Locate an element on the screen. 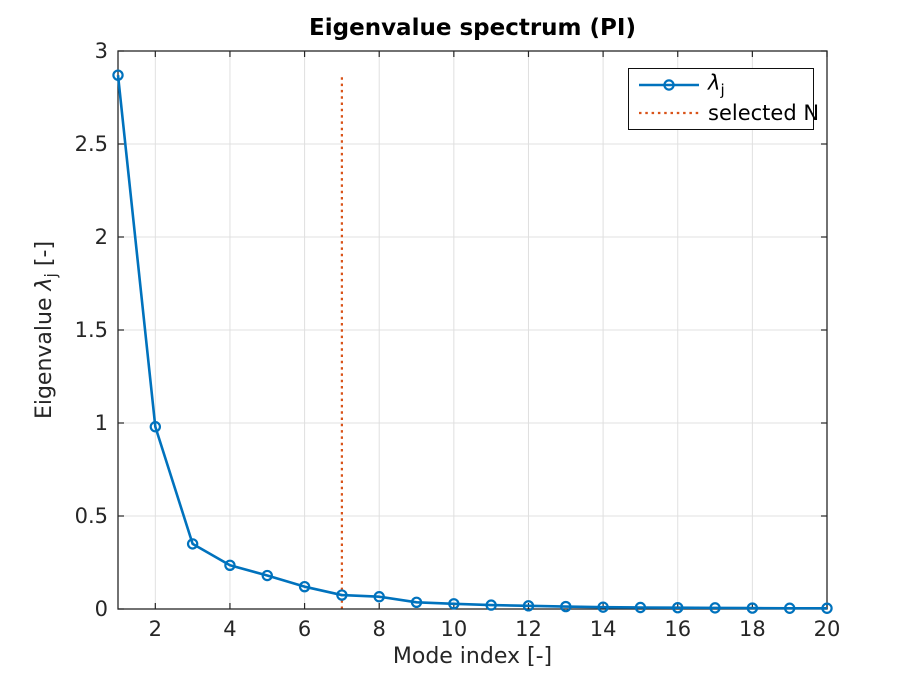  legend-lambda-line-sample is located at coordinates (669, 84).